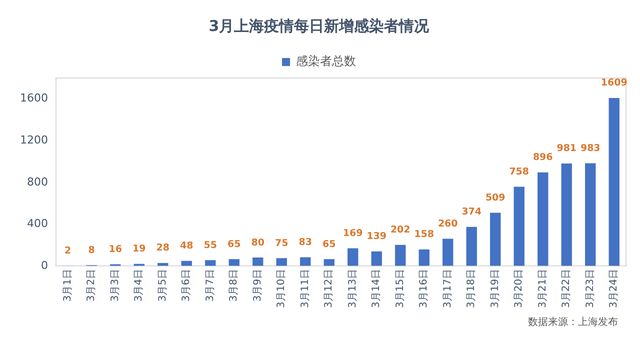  Describe the element at coordinates (37, 181) in the screenshot. I see `y-tick-label: 800` at that location.